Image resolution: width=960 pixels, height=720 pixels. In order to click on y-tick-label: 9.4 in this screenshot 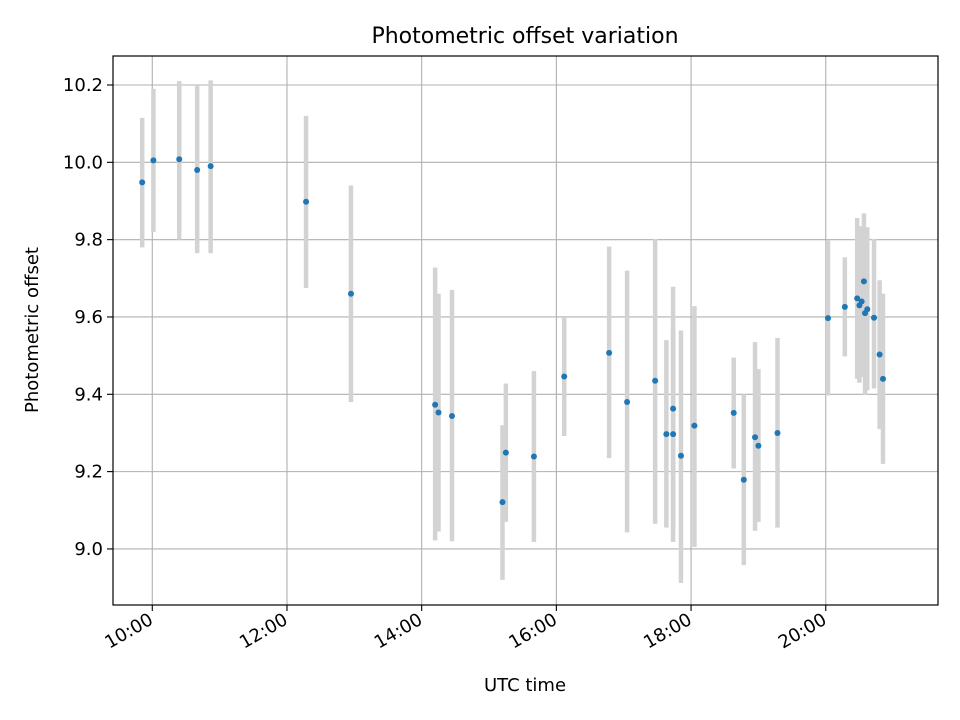, I will do `click(88, 394)`.